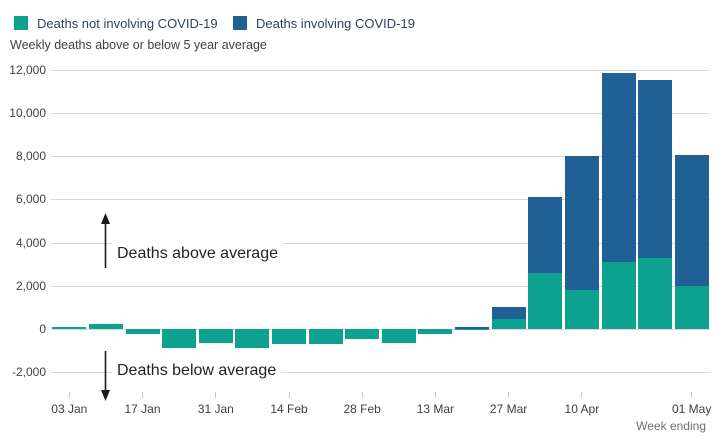 The width and height of the screenshot is (723, 447). What do you see at coordinates (582, 409) in the screenshot?
I see `x-axis-label: 10 Apr` at bounding box center [582, 409].